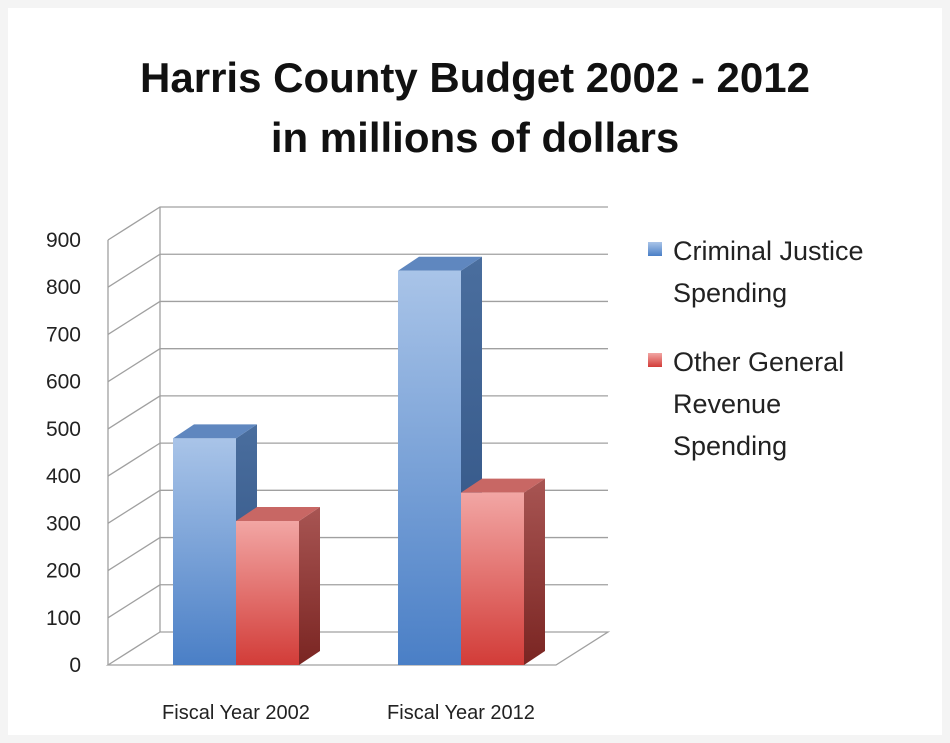 The width and height of the screenshot is (950, 743). I want to click on chart-title: Harris County Budget 2002 - 2012, so click(475, 77).